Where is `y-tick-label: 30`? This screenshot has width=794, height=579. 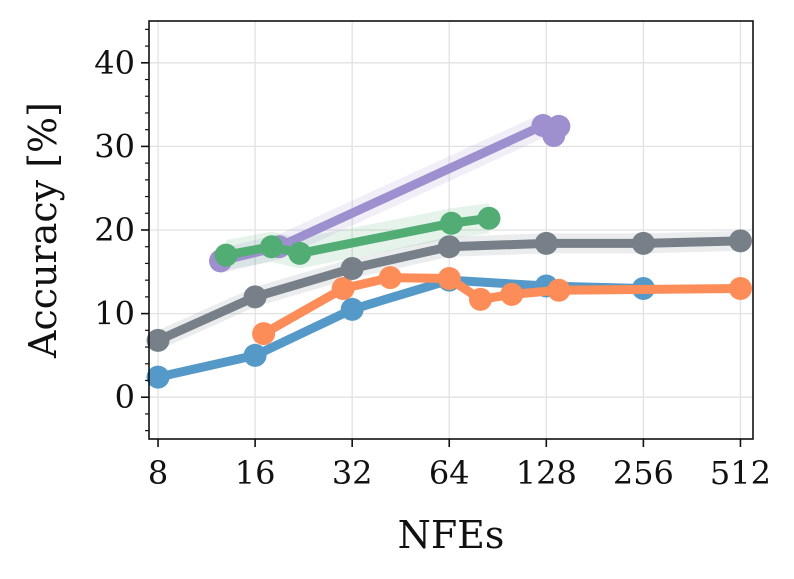 y-tick-label: 30 is located at coordinates (114, 146).